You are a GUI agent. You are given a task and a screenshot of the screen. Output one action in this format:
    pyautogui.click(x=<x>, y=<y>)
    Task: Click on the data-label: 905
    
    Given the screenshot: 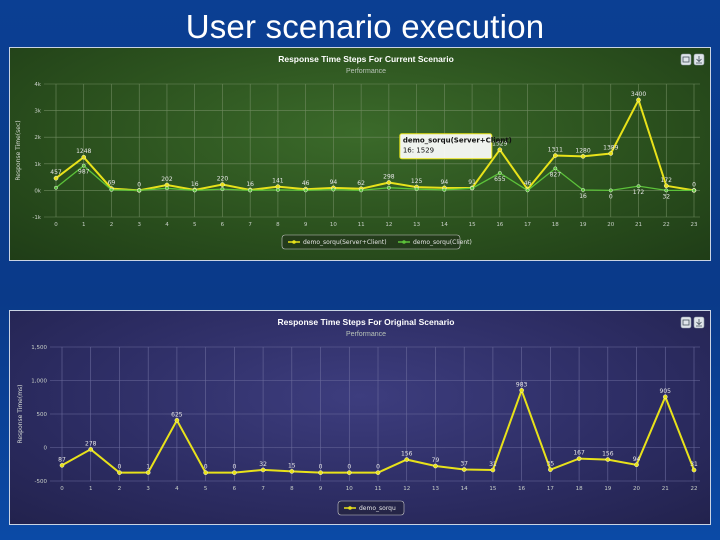 What is the action you would take?
    pyautogui.click(x=666, y=391)
    